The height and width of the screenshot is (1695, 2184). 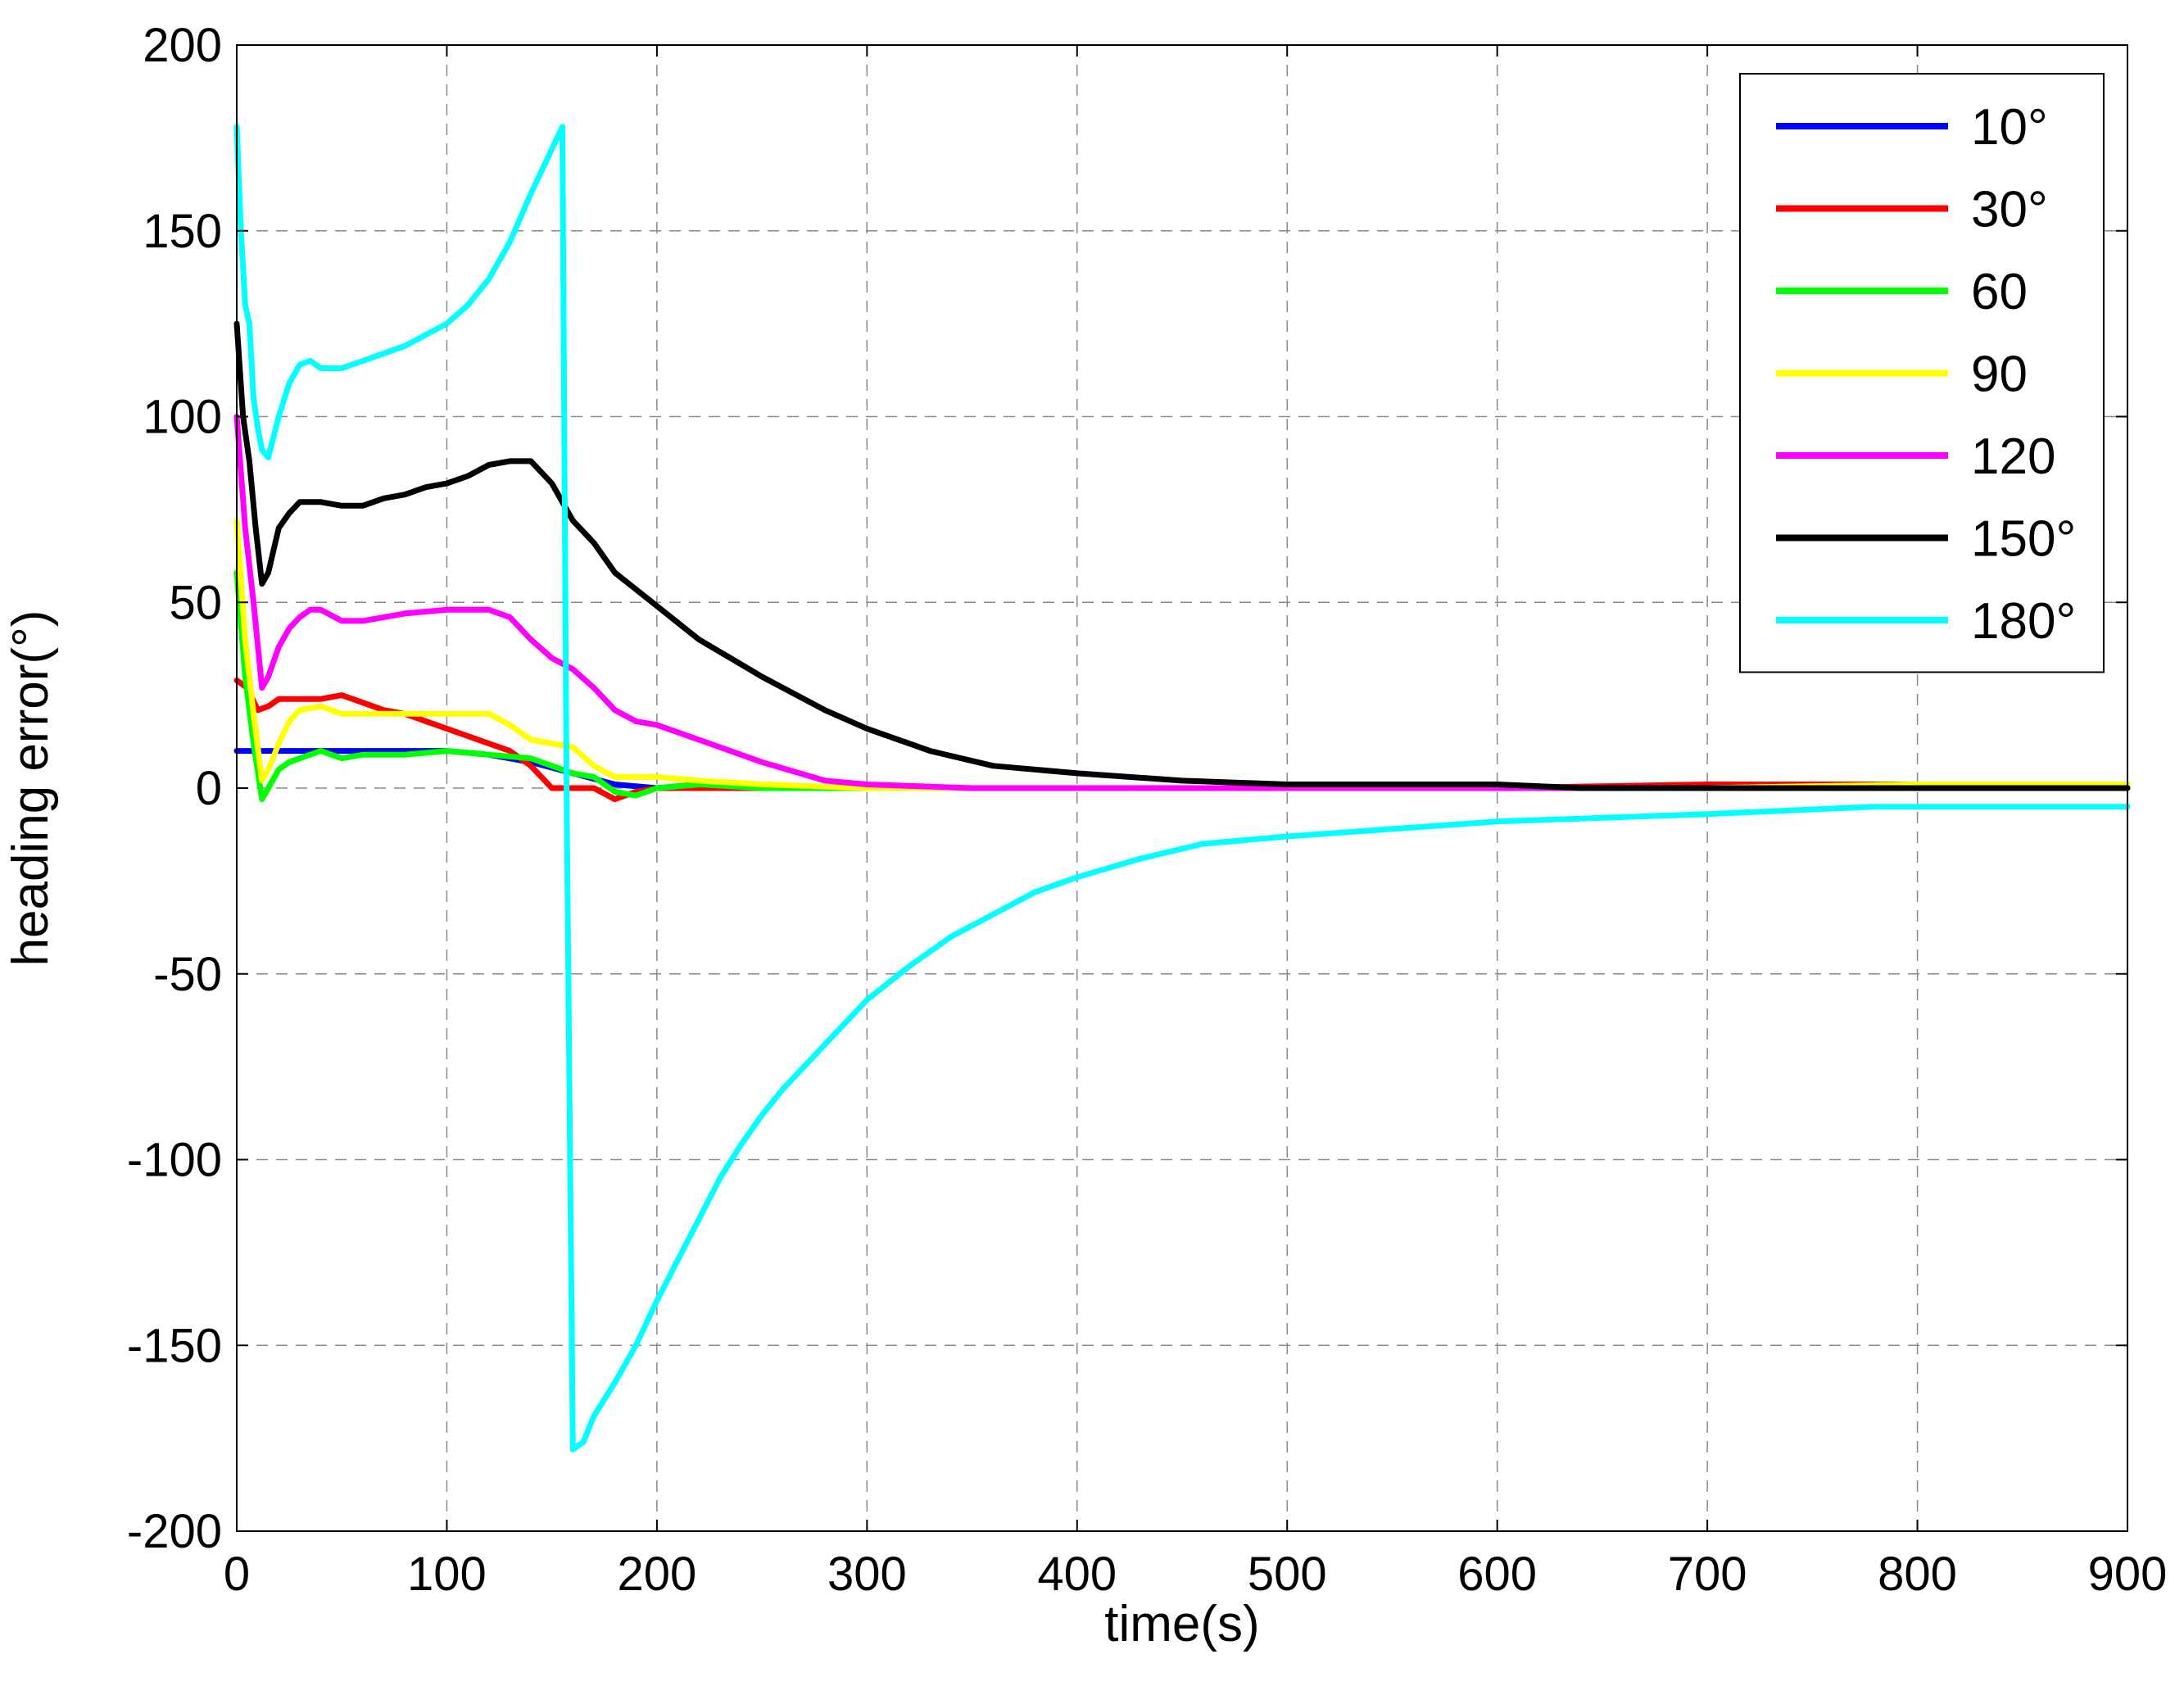 What do you see at coordinates (1497, 1574) in the screenshot?
I see `x-tick-label: 600` at bounding box center [1497, 1574].